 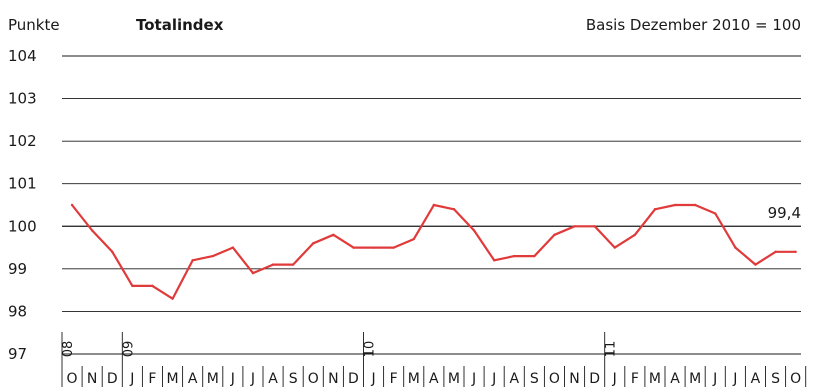 I want to click on y-tick-label: 100, so click(x=22, y=226).